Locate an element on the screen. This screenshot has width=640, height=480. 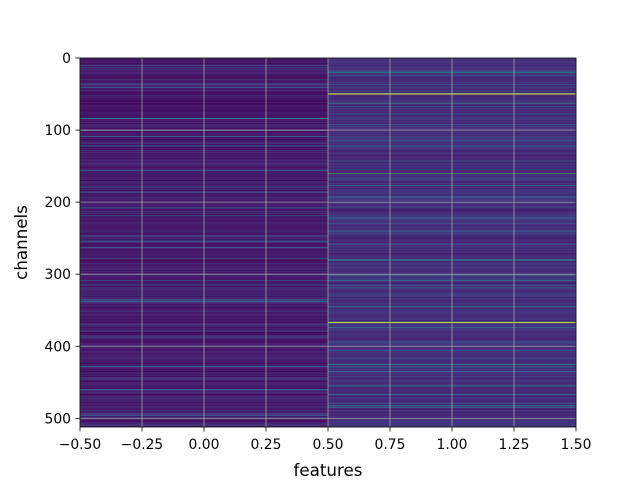
x-tick-label: −0.25 is located at coordinates (142, 445).